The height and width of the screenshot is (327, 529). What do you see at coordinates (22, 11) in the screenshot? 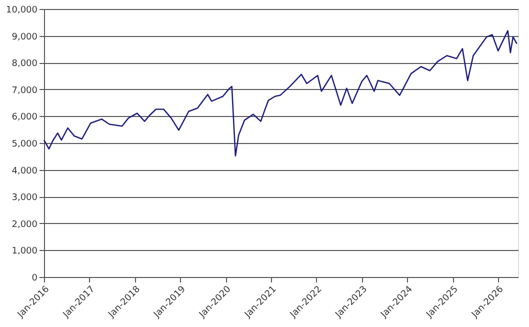
I see `y-tick-label: 10,000` at bounding box center [22, 11].